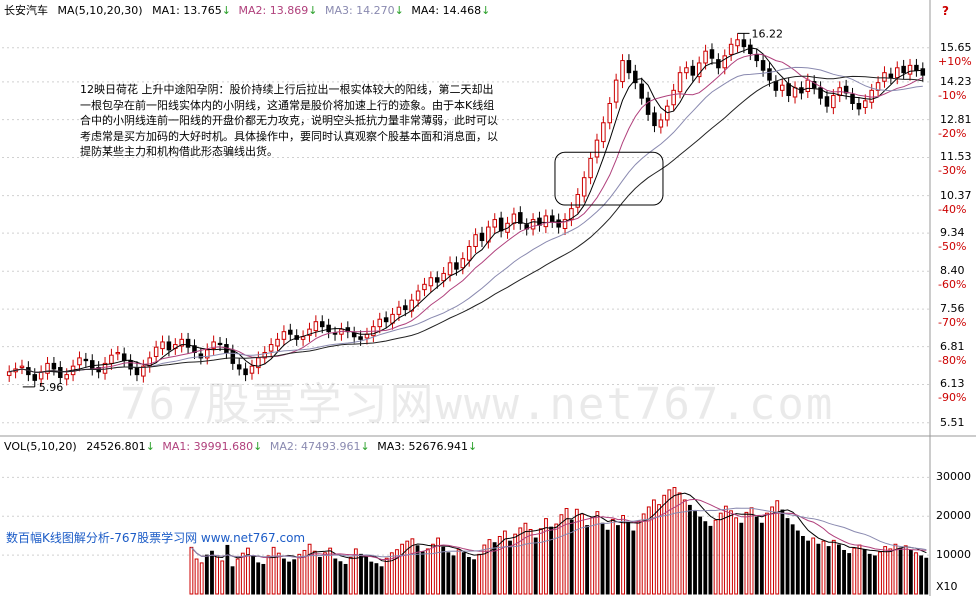 This screenshot has height=600, width=976. I want to click on low-value-label: 5.96, so click(51, 387).